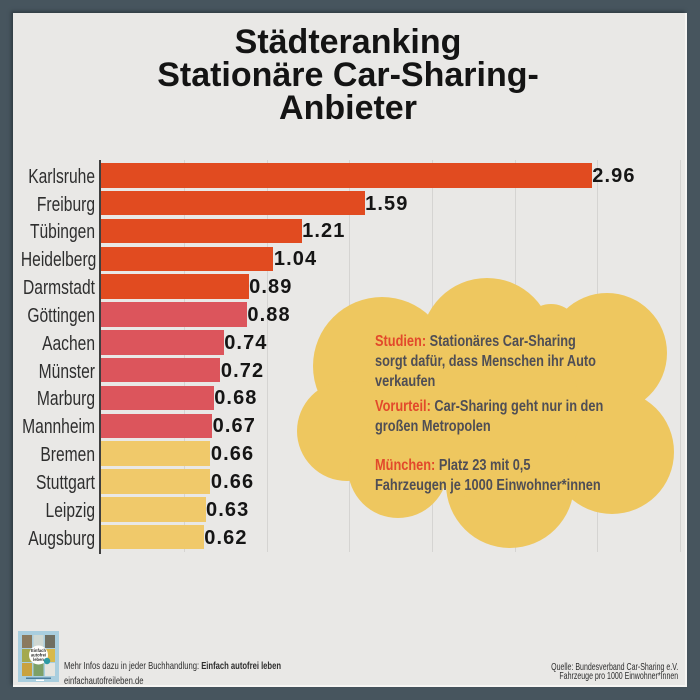  Describe the element at coordinates (38, 659) in the screenshot. I see `svg-text: leben` at that location.